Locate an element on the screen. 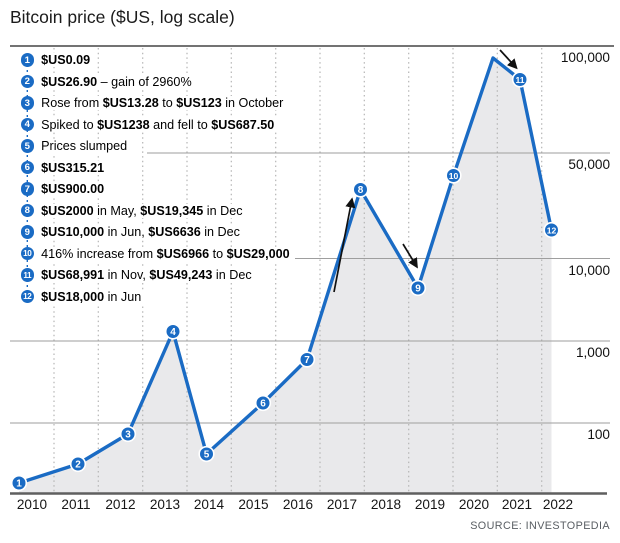  legend-bullet-4: 4 is located at coordinates (27, 124).